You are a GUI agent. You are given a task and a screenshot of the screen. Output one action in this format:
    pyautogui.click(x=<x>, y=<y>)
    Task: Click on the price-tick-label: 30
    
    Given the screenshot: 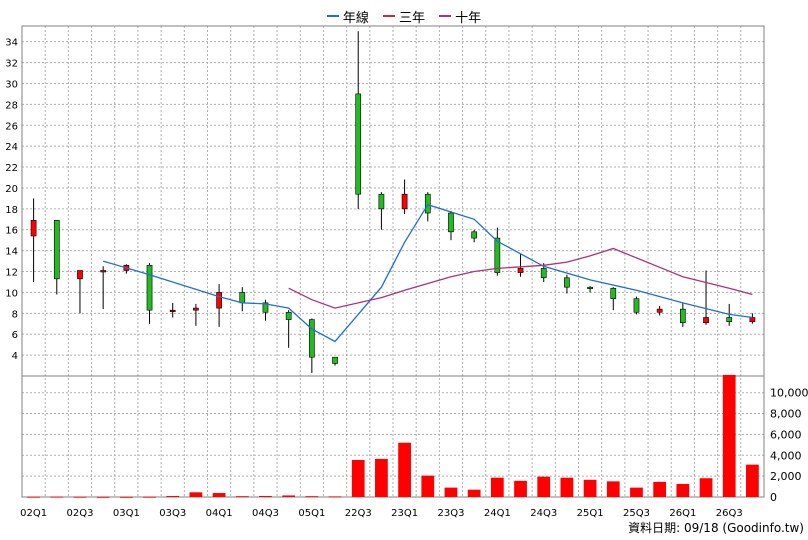 What is the action you would take?
    pyautogui.click(x=11, y=84)
    